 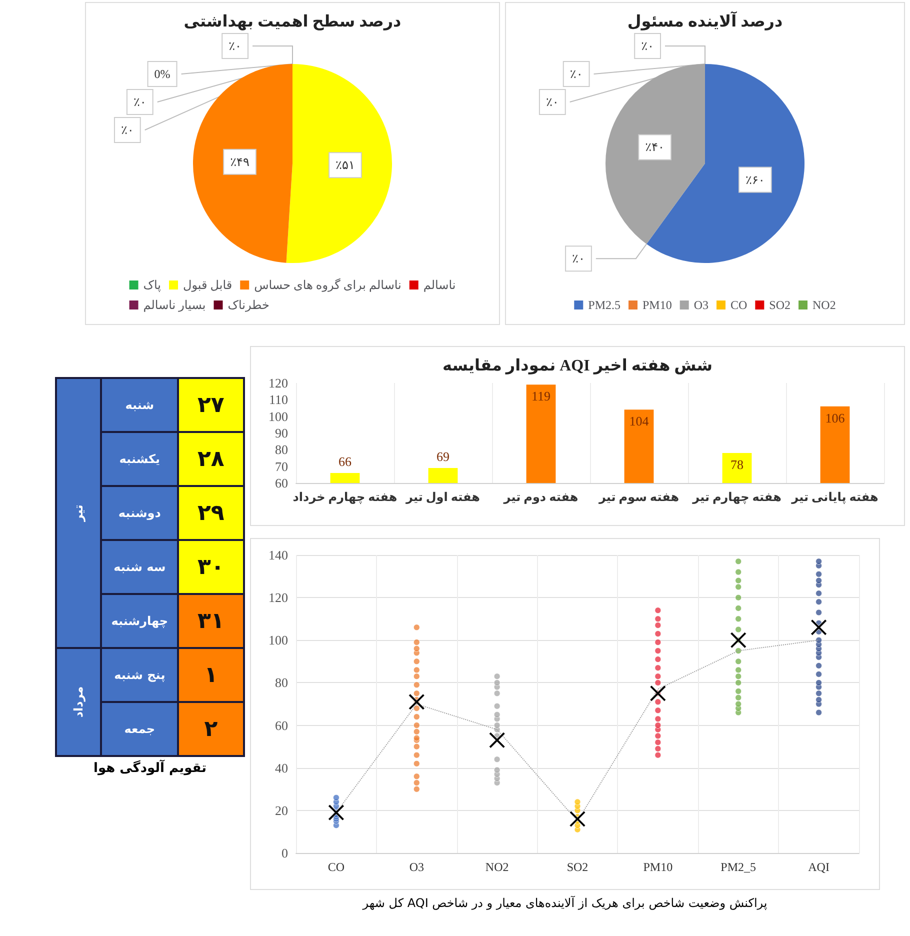 I want to click on legend-label: NO2, so click(x=824, y=305).